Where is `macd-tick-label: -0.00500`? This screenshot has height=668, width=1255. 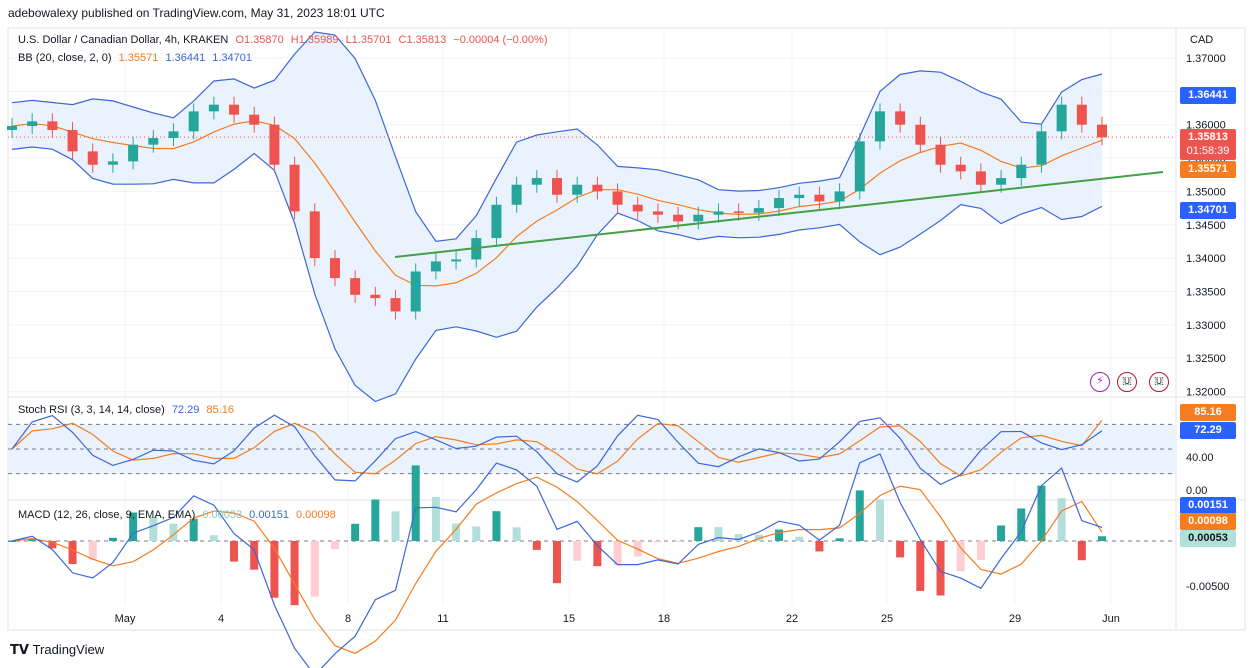
macd-tick-label: -0.00500 is located at coordinates (1207, 587).